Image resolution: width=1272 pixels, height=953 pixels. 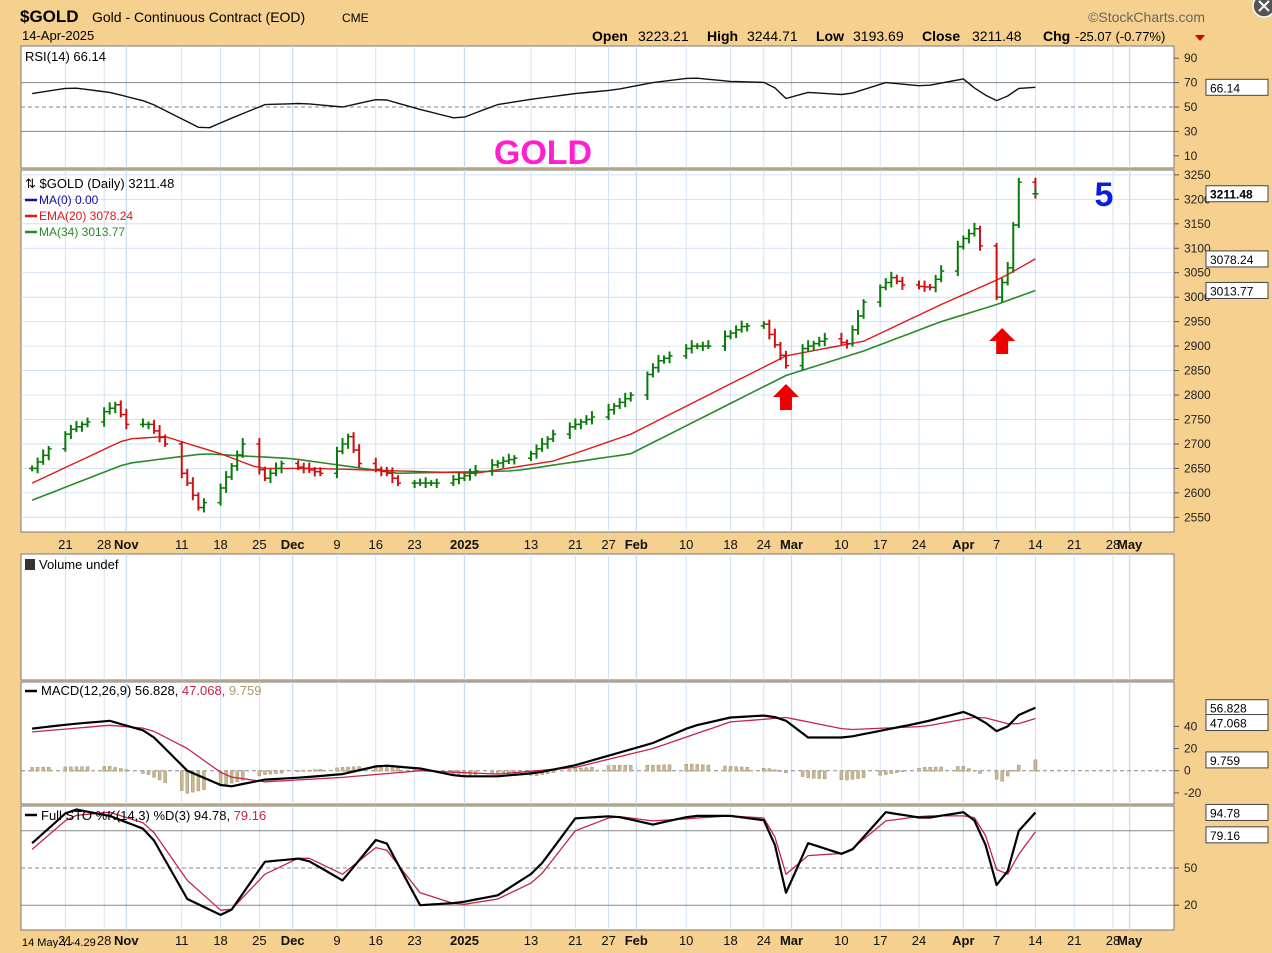 What do you see at coordinates (1197, 468) in the screenshot?
I see `price-y-tick: 2650` at bounding box center [1197, 468].